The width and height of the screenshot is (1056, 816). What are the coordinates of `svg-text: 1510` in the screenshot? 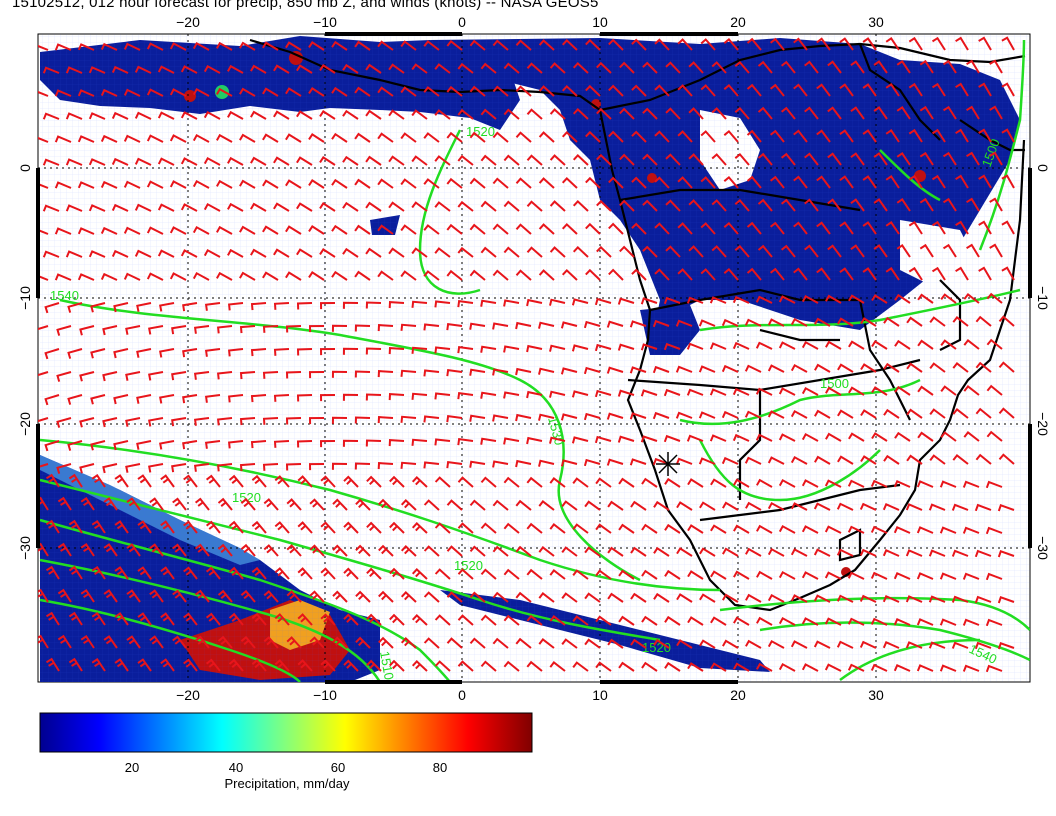 It's located at (387, 665).